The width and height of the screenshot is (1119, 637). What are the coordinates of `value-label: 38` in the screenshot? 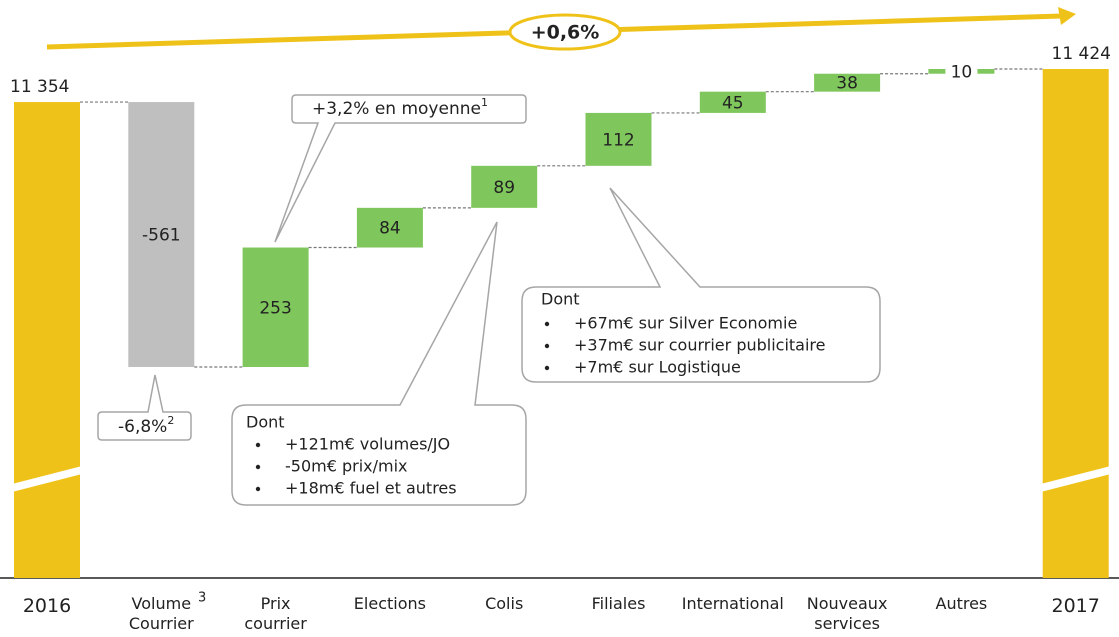 It's located at (847, 84).